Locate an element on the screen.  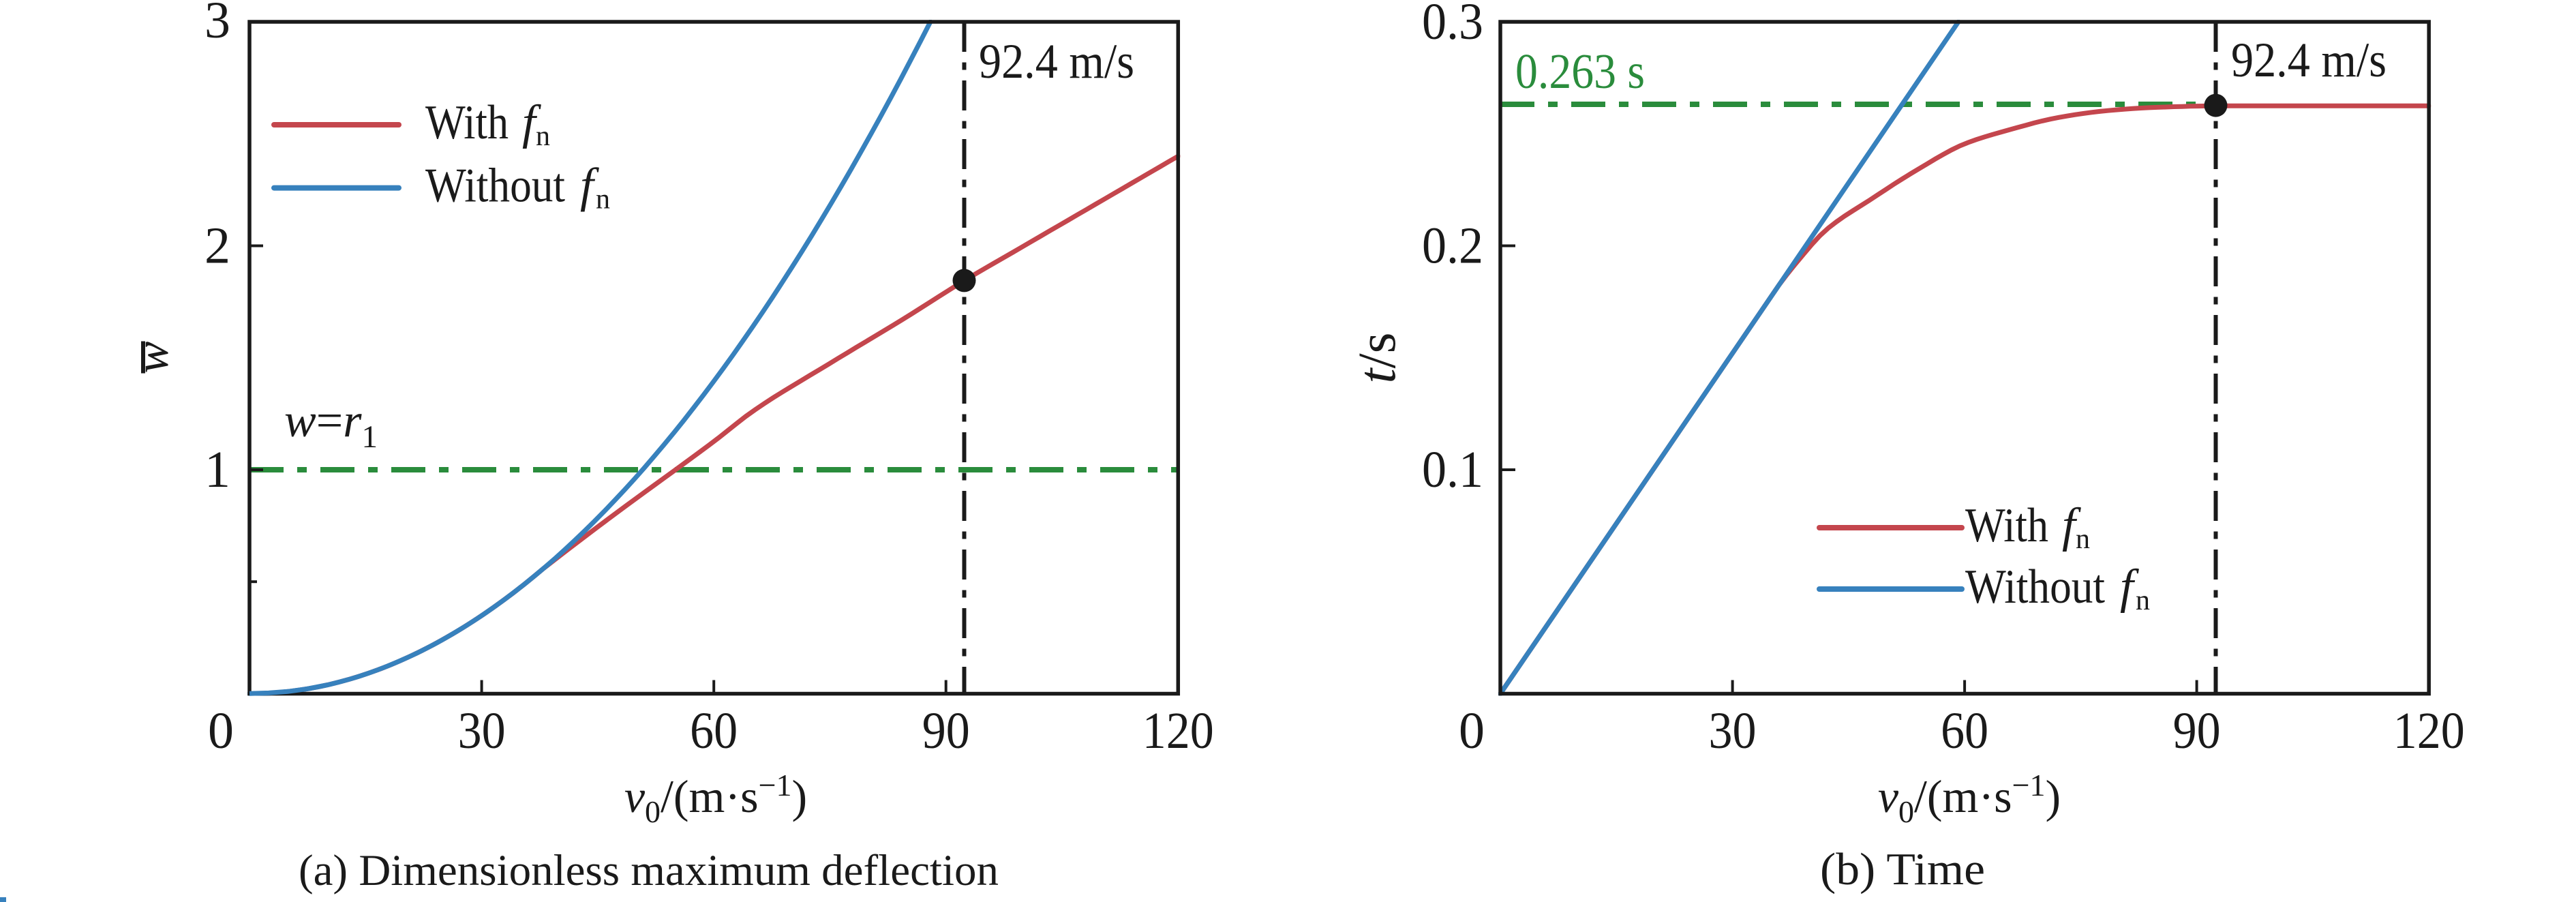
svg-text: w is located at coordinates (153, 357).